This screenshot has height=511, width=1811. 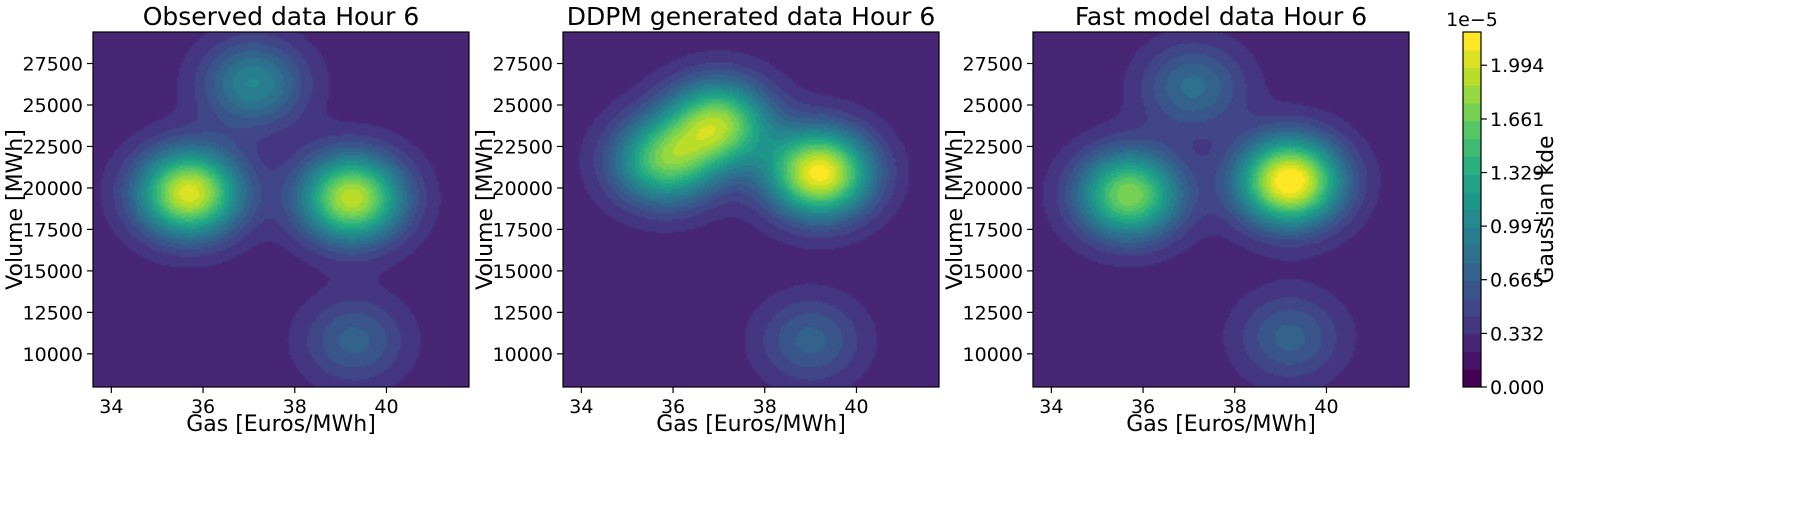 What do you see at coordinates (1472, 20) in the screenshot?
I see `colorbar-exponent: 1e−5` at bounding box center [1472, 20].